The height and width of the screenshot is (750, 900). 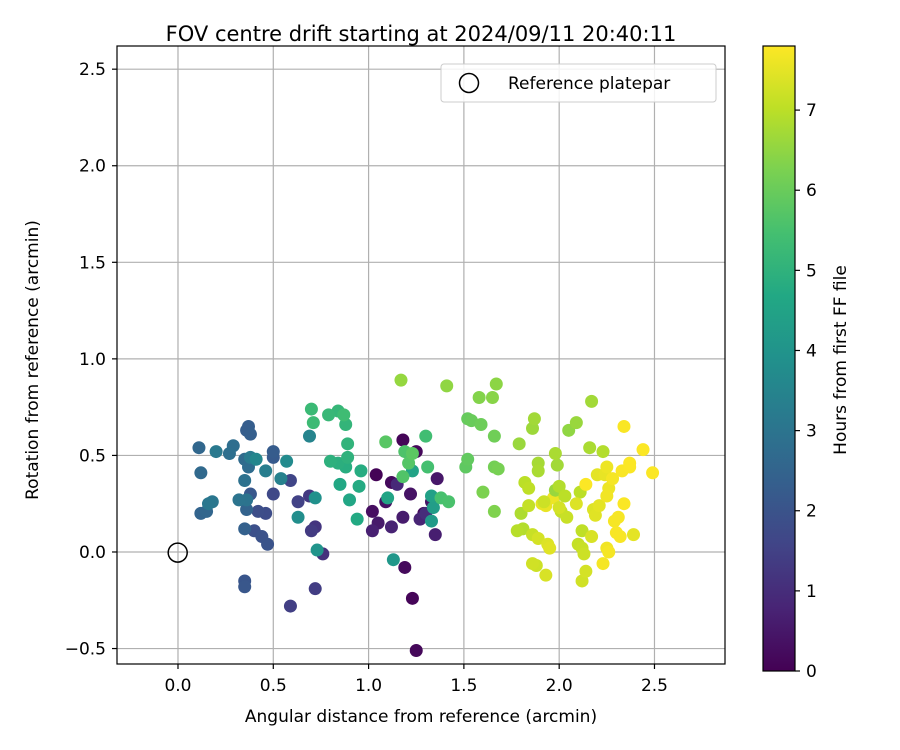 What do you see at coordinates (811, 512) in the screenshot?
I see `colorbar-tick-label: 2` at bounding box center [811, 512].